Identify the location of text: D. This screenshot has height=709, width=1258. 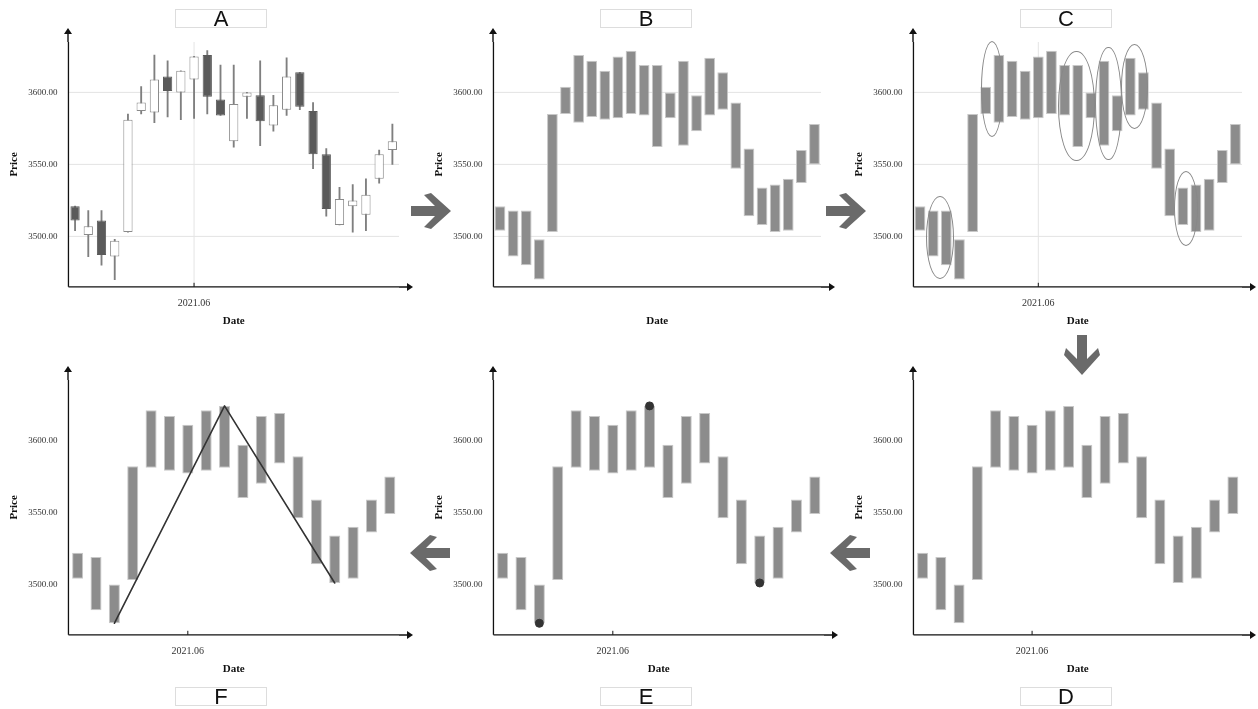
(1066, 696).